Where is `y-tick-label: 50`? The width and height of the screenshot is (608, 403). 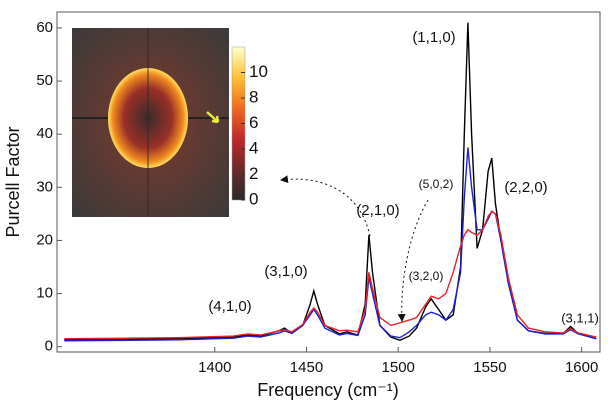 y-tick-label: 50 is located at coordinates (44, 80).